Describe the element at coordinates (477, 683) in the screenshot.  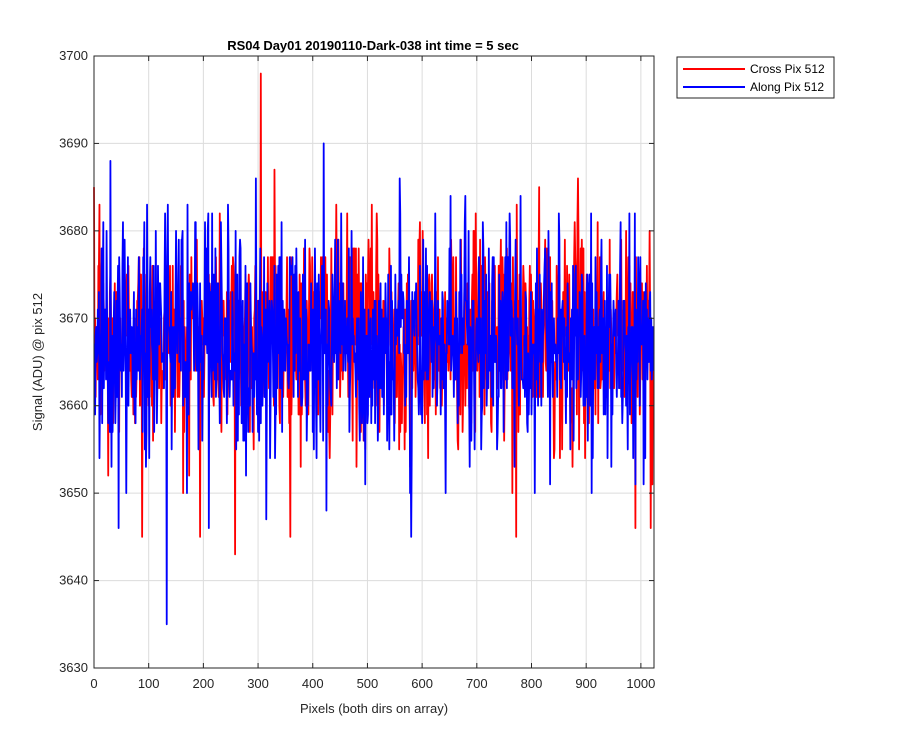
I see `x-tick-label: 700` at that location.